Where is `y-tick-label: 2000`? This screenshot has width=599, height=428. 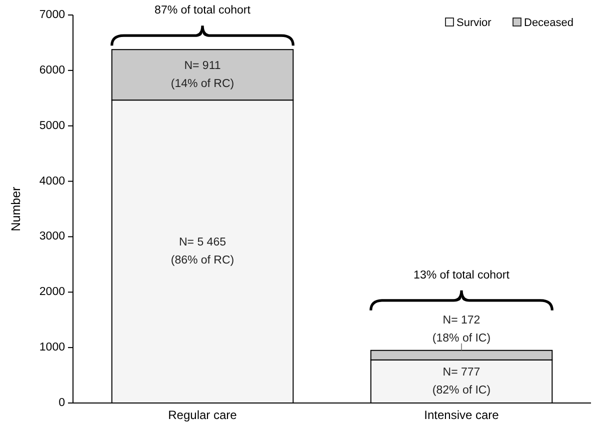
y-tick-label: 2000 is located at coordinates (52, 292).